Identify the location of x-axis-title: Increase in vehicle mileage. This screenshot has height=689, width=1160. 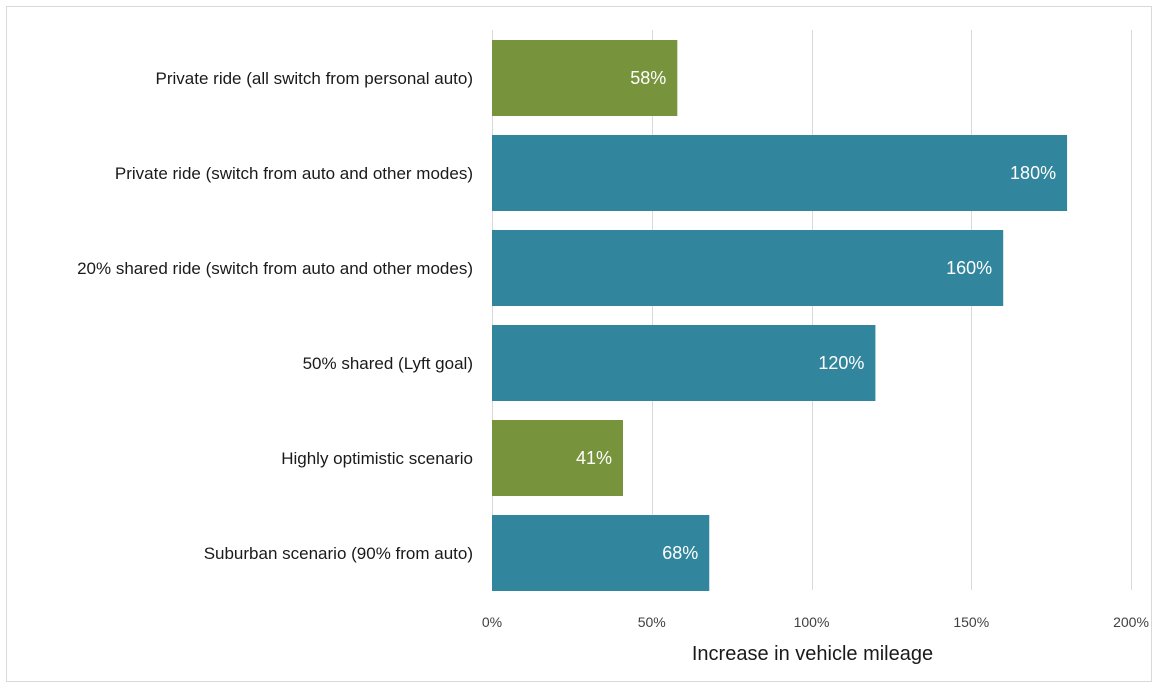
(812, 654).